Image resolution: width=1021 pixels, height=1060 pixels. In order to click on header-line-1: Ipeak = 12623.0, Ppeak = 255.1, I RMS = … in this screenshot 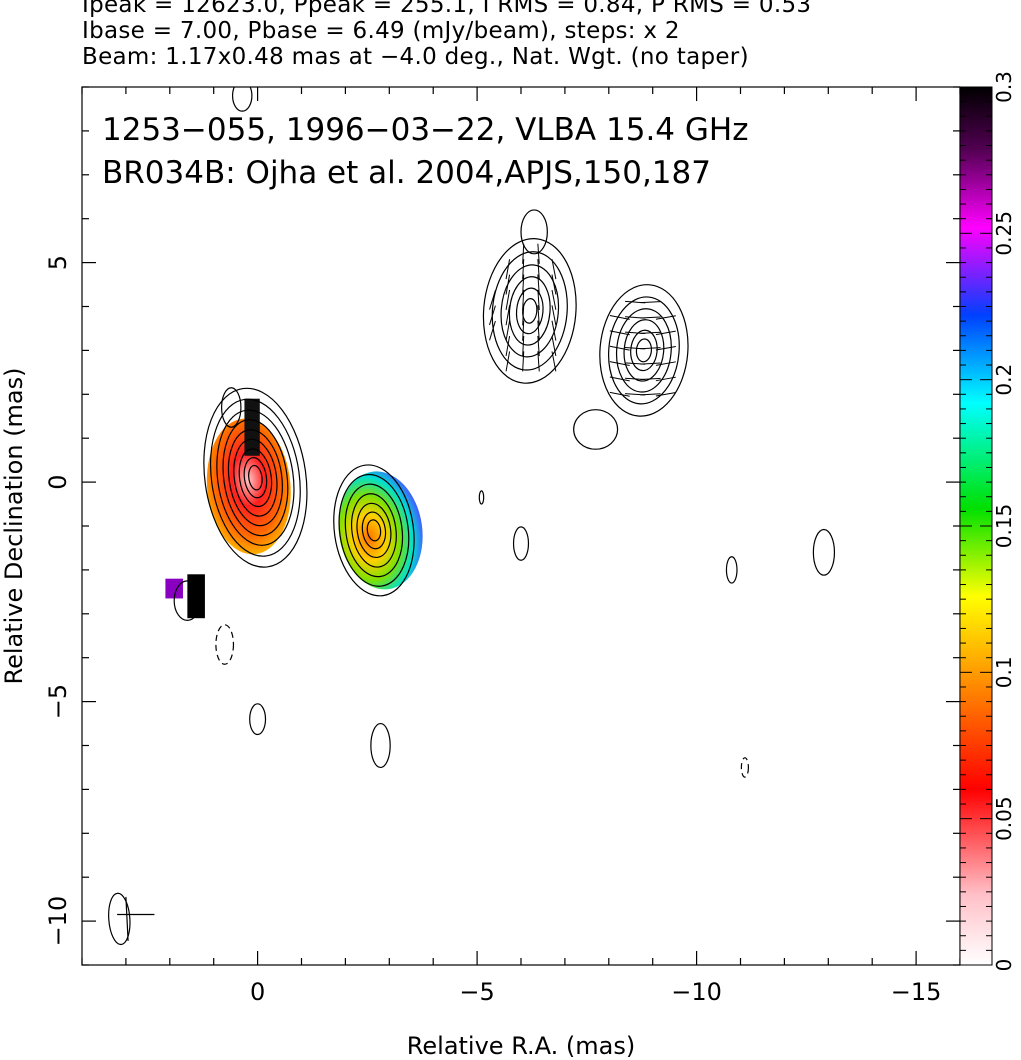, I will do `click(447, 9)`.